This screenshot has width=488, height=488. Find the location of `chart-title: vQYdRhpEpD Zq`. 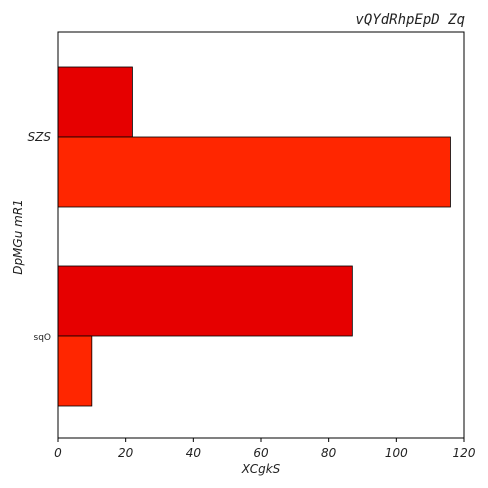

chart-title: vQYdRhpEpD Zq is located at coordinates (410, 20).